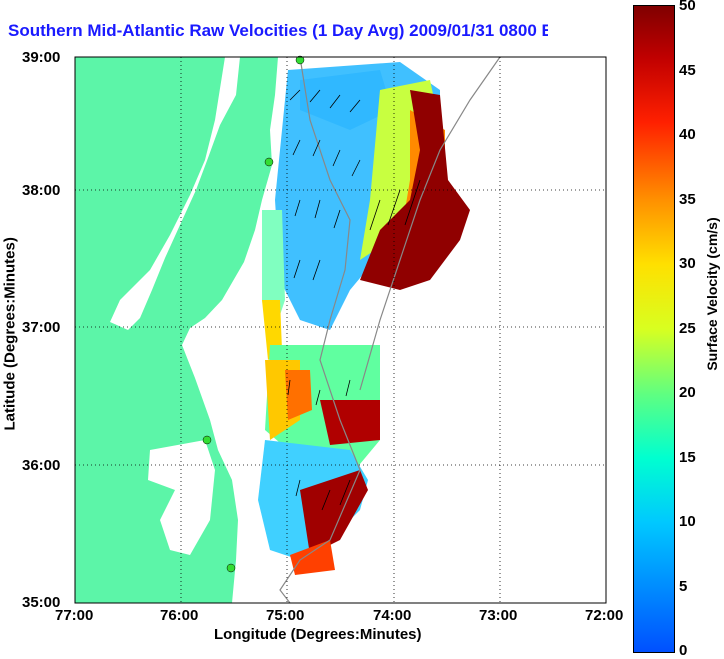  What do you see at coordinates (41, 57) in the screenshot?
I see `lat-tick: 39:00` at bounding box center [41, 57].